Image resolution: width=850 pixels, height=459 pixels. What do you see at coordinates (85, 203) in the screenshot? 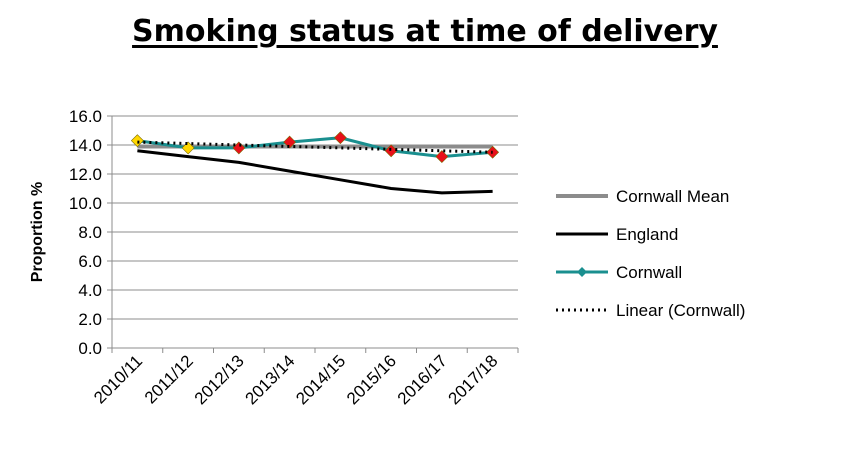
I see `y-tick-label: 10.0` at bounding box center [85, 203].